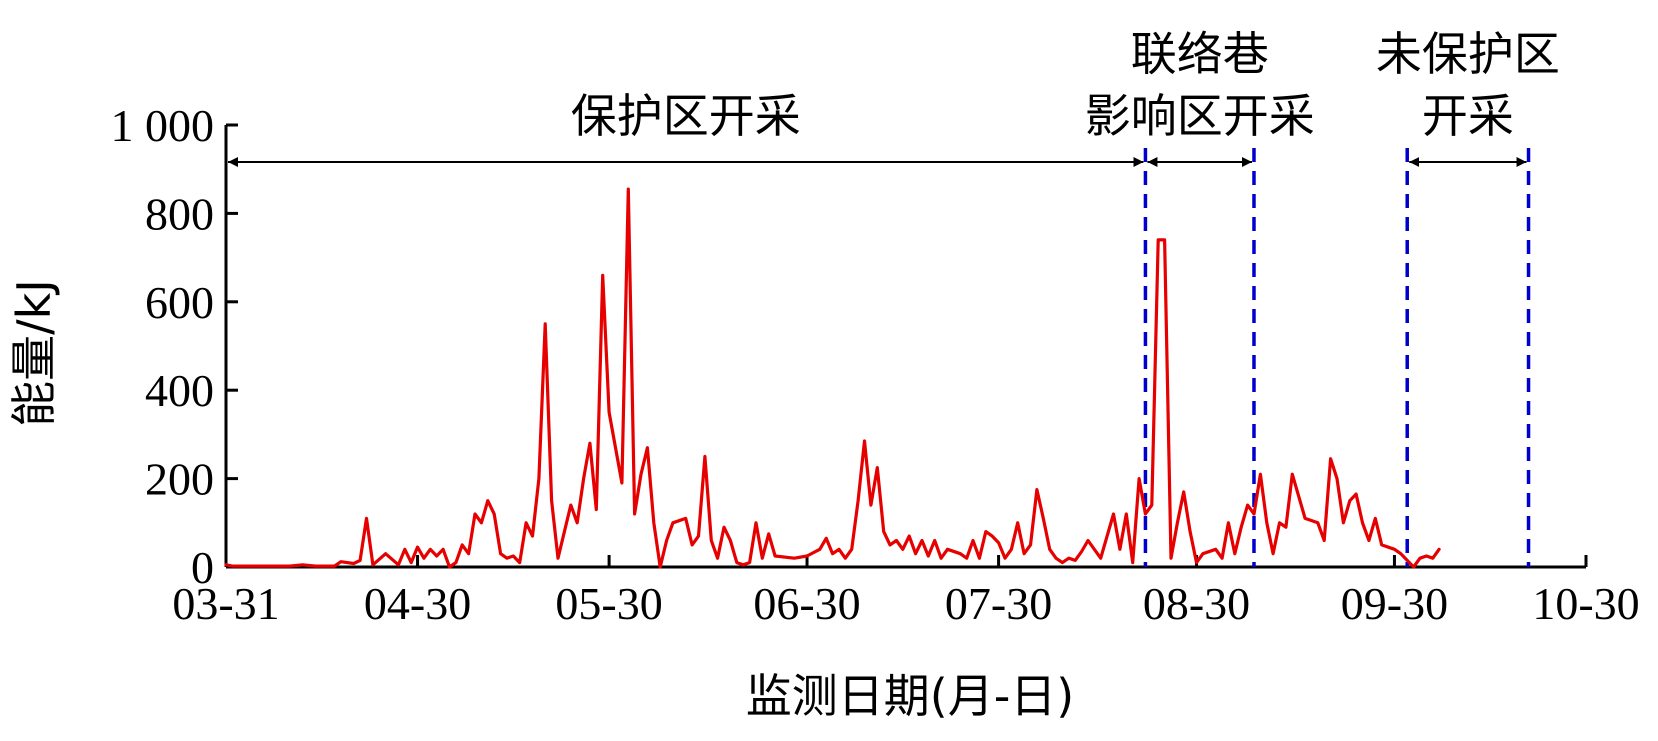 Image resolution: width=1658 pixels, height=741 pixels. I want to click on x-tick-label: 08-30, so click(1196, 603).